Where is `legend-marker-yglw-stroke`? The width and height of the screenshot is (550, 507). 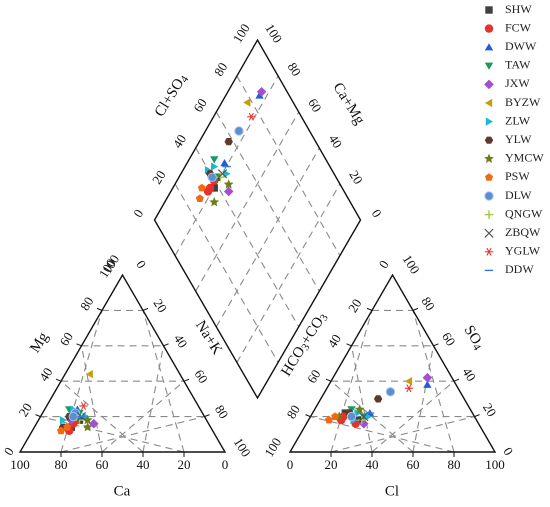
legend-marker-yglw-stroke is located at coordinates (489, 251).